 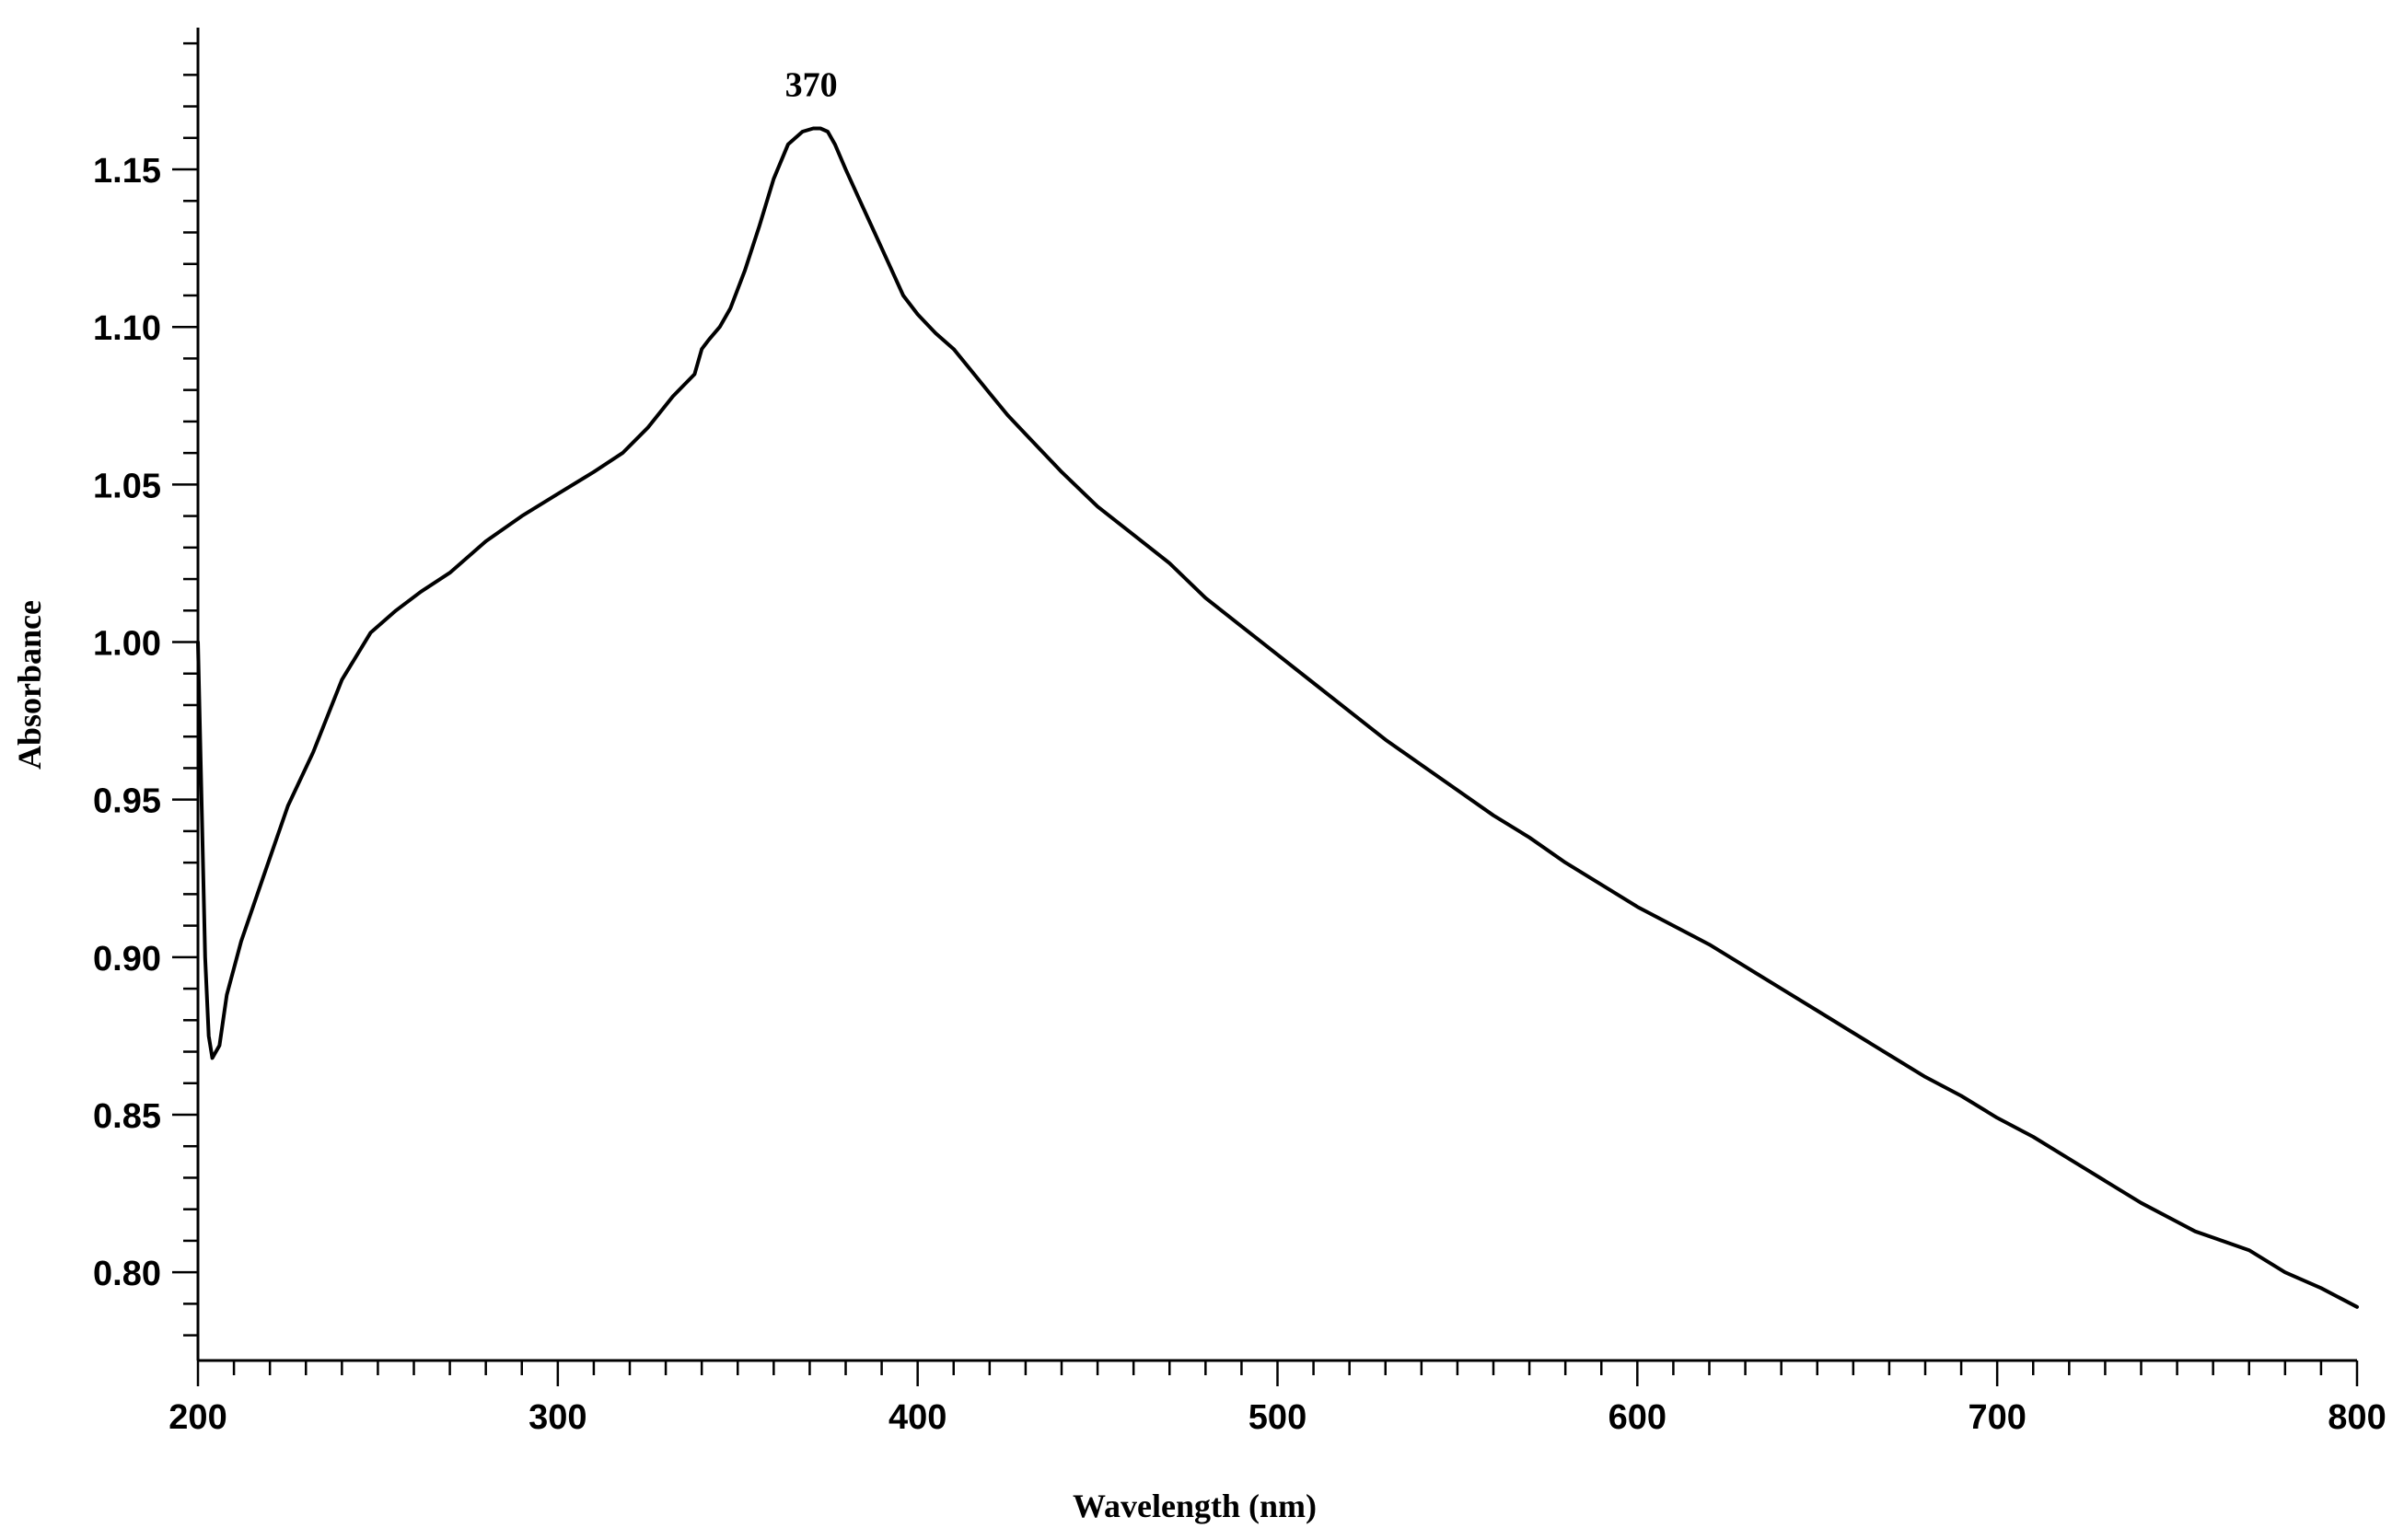 I want to click on y-tick-label: 0.95, so click(x=127, y=801).